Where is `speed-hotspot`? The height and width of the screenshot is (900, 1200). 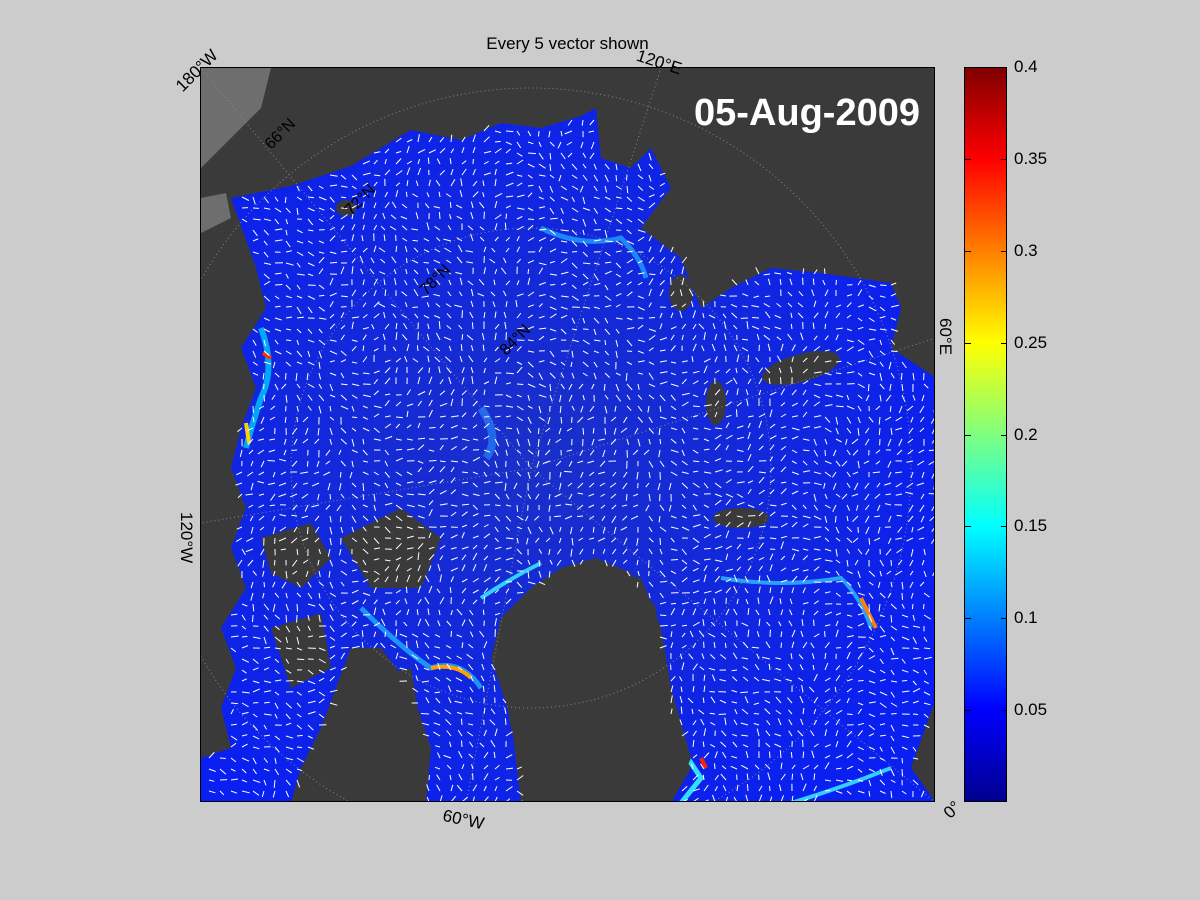
speed-hotspot is located at coordinates (703, 763).